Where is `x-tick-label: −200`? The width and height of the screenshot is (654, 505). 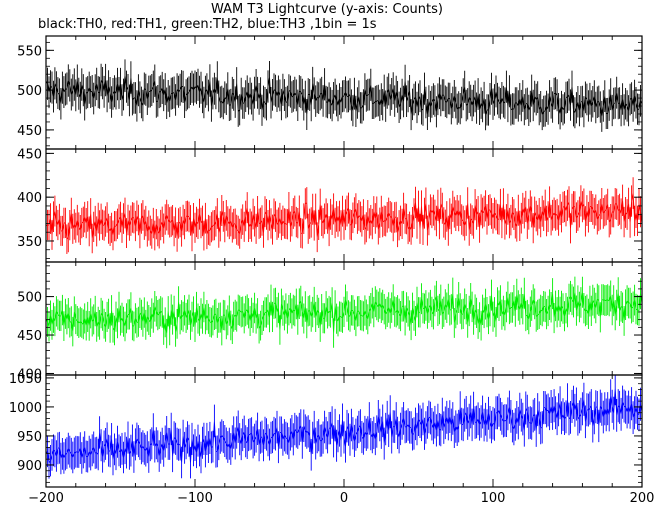
x-tick-label: −200 is located at coordinates (46, 498).